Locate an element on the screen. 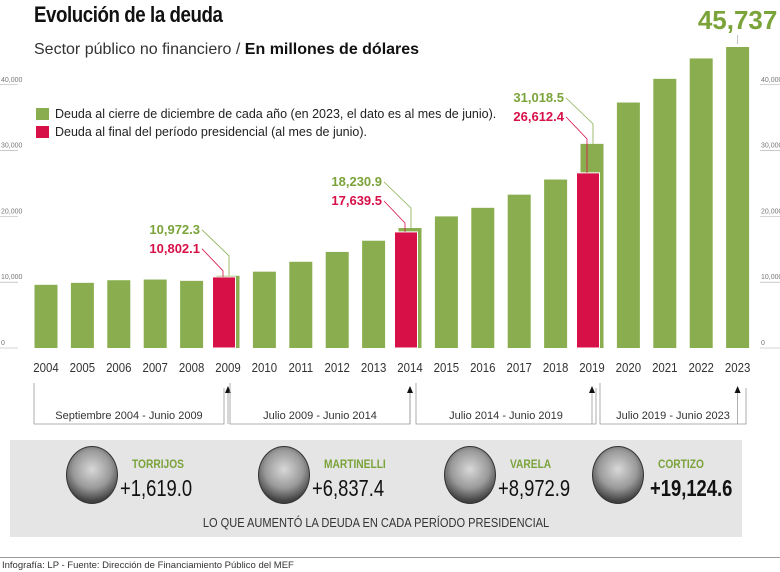 Image resolution: width=780 pixels, height=572 pixels. bar-2015 is located at coordinates (446, 282).